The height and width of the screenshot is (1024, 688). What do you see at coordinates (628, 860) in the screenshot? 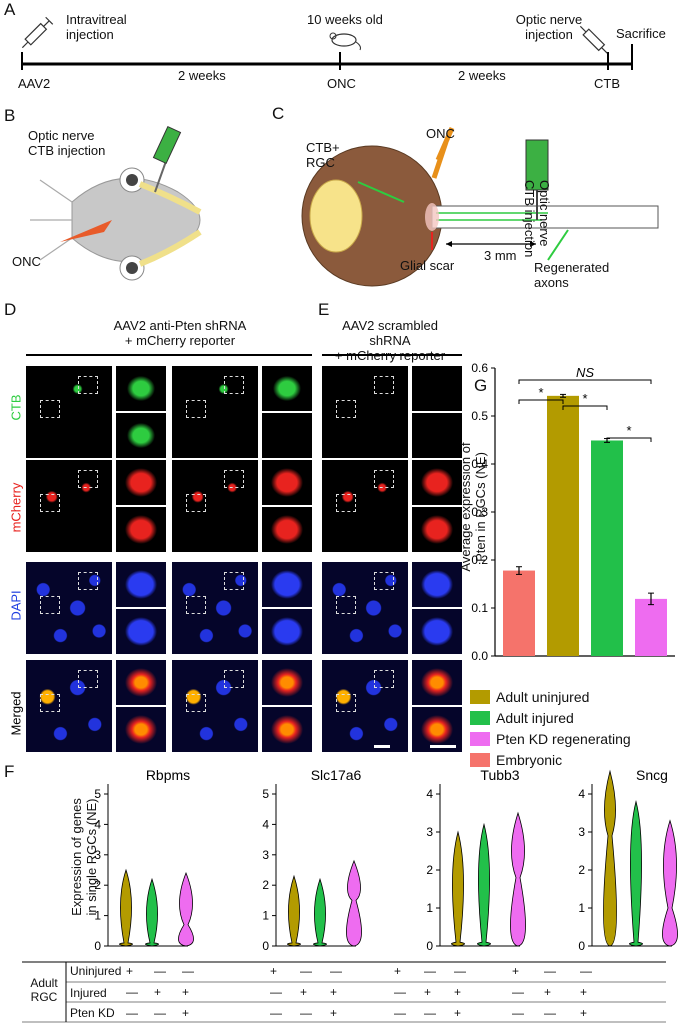
I see `violin-panel-sncg: Sncg 0 1 2 3 4` at bounding box center [628, 860].